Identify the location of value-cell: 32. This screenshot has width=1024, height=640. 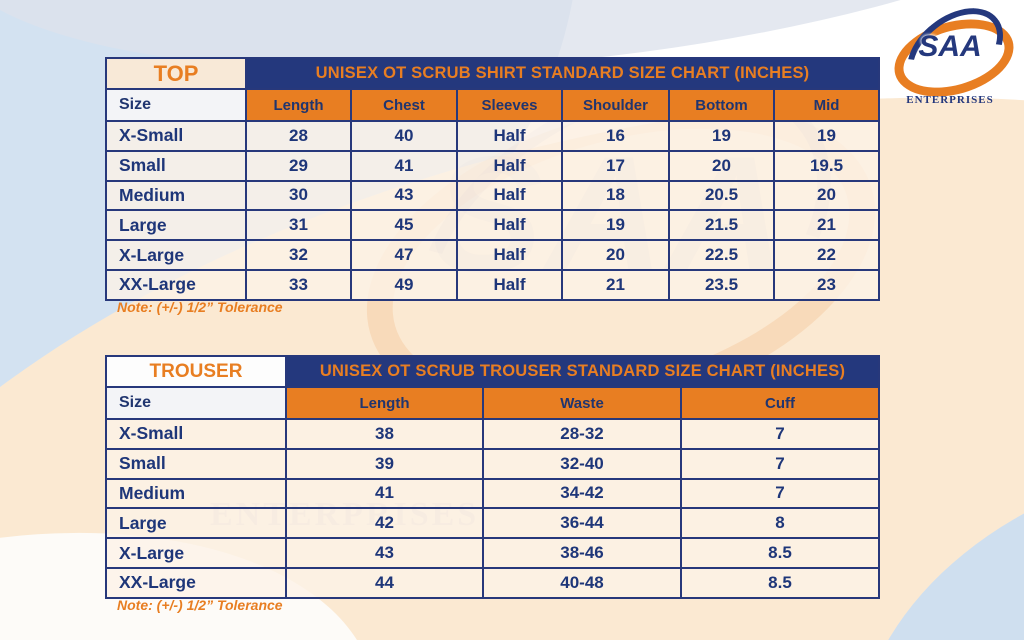
(298, 255).